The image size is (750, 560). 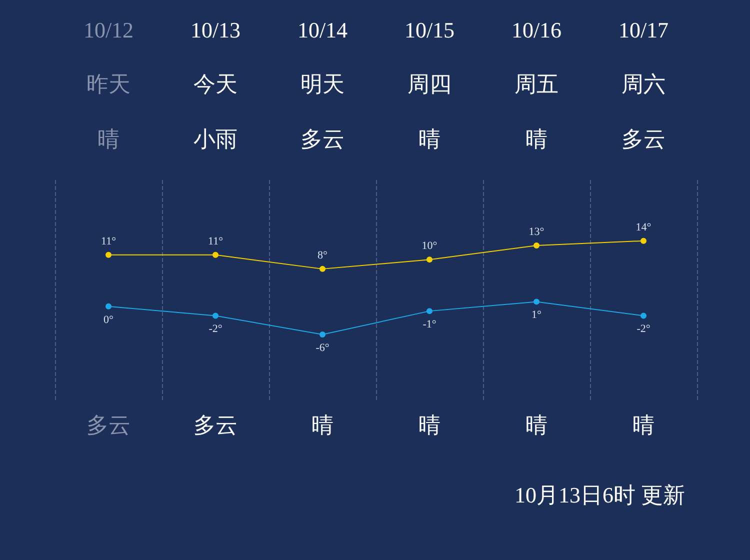 I want to click on text: 今天, so click(x=216, y=84).